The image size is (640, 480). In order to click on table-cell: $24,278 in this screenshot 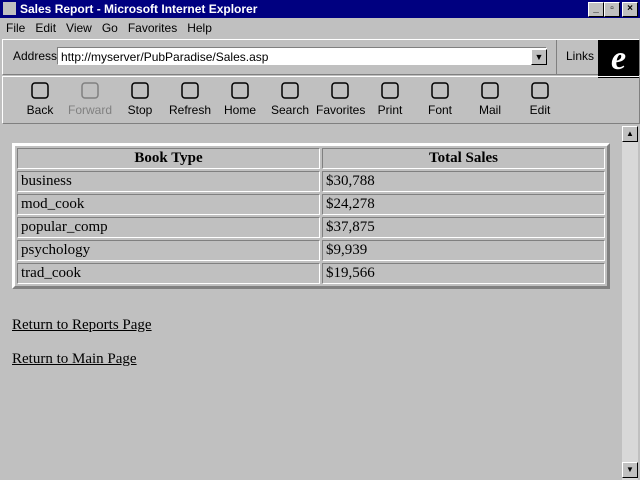, I will do `click(463, 204)`.